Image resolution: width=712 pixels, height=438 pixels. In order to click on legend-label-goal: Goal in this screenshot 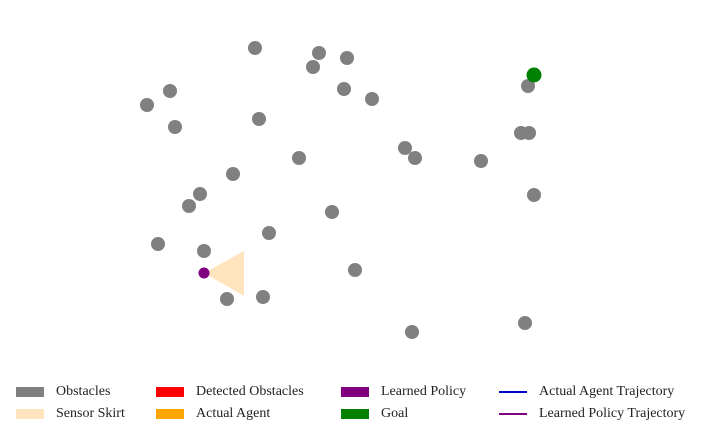, I will do `click(395, 413)`.